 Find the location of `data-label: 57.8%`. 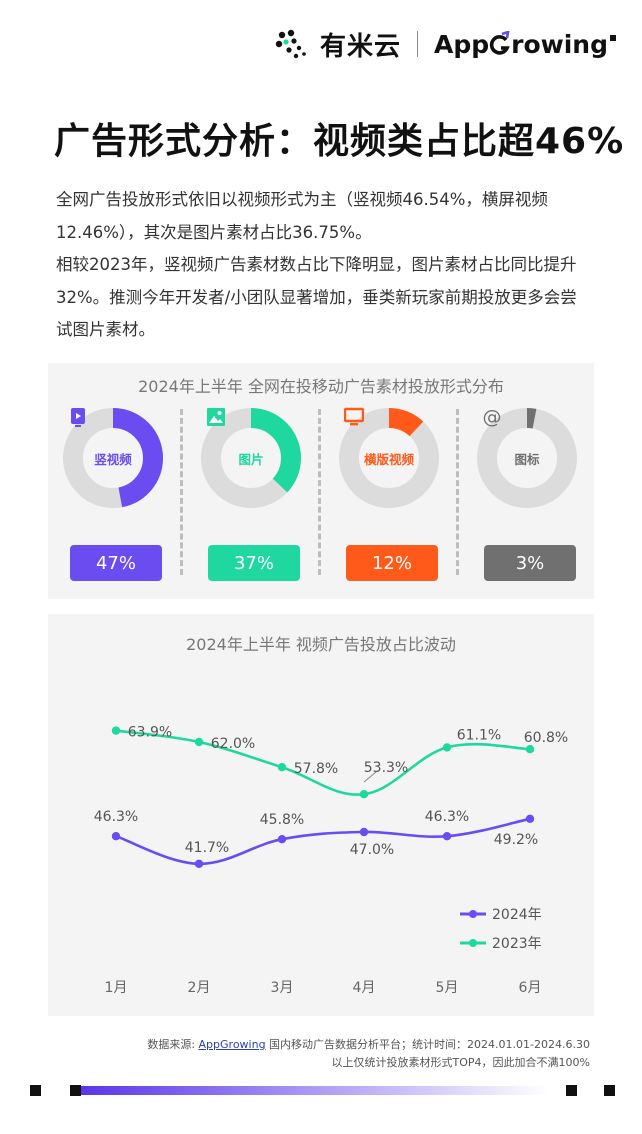

data-label: 57.8% is located at coordinates (316, 769).